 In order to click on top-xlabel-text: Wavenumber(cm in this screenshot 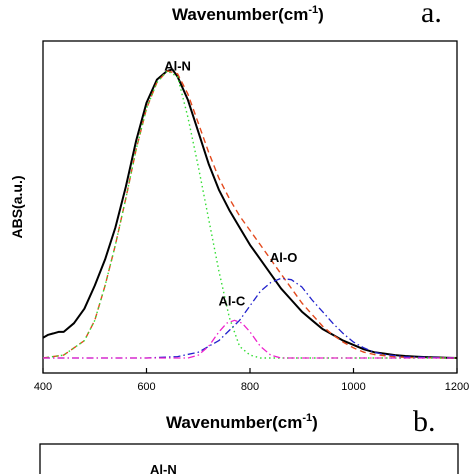, I will do `click(240, 14)`.